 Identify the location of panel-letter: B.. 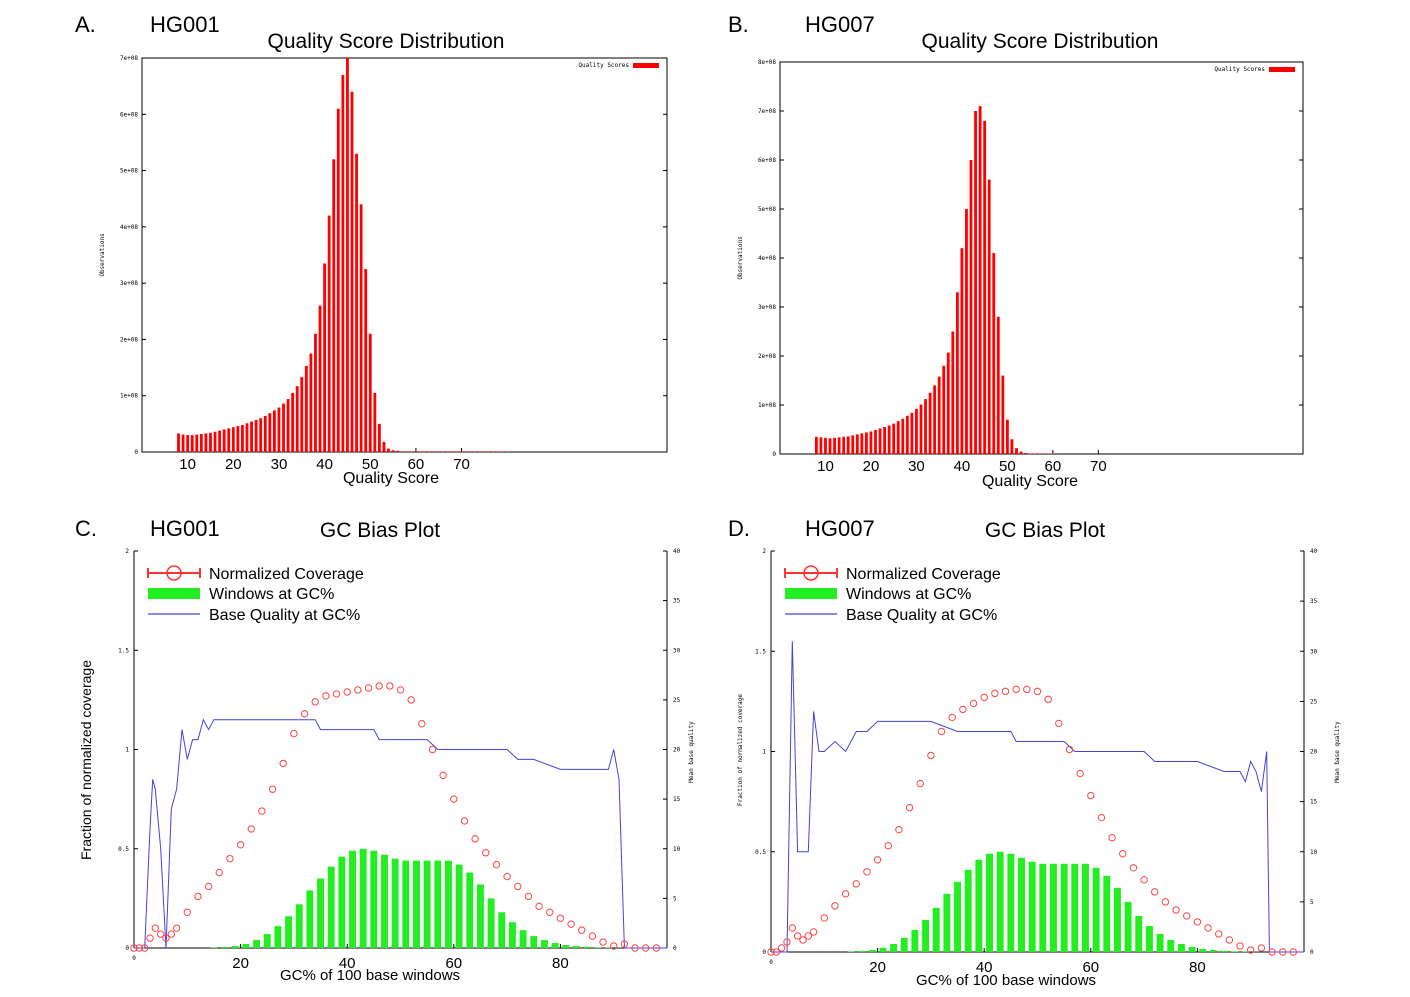
(738, 24).